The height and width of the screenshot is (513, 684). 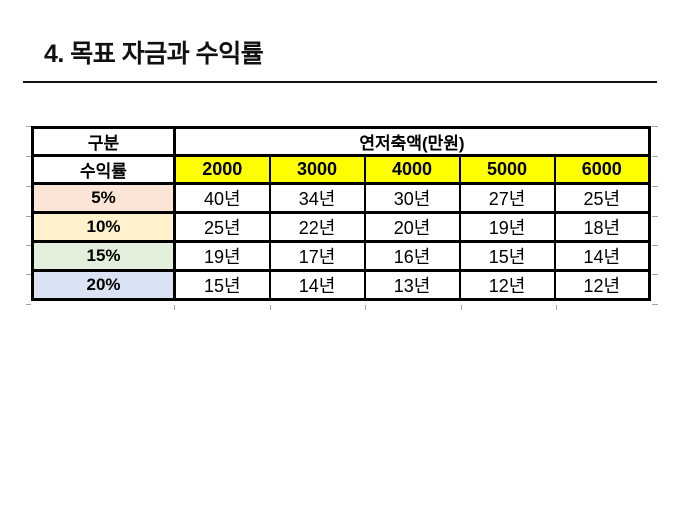 What do you see at coordinates (317, 169) in the screenshot?
I see `column-header-cell: 3000` at bounding box center [317, 169].